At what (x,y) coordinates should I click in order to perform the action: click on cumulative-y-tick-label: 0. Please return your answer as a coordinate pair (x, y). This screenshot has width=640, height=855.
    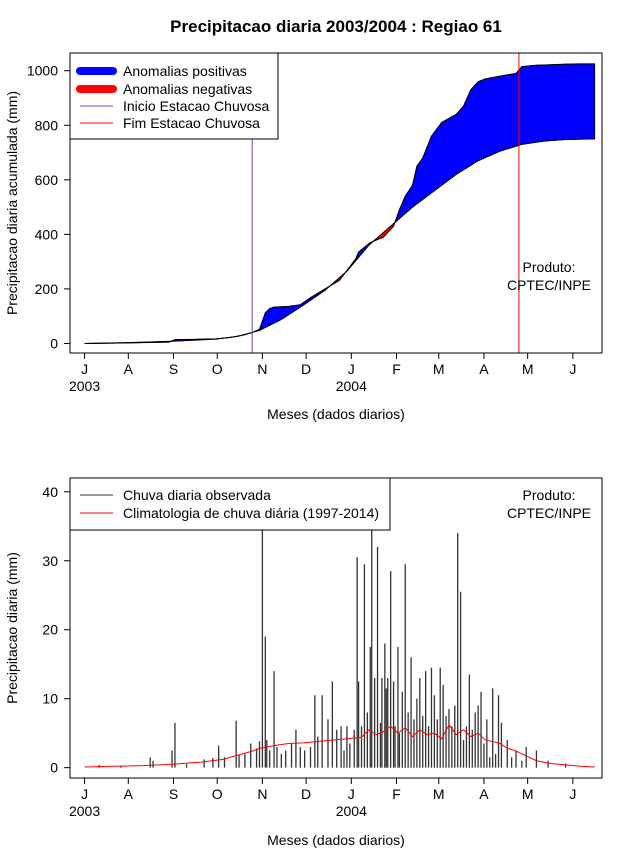
    Looking at the image, I should click on (54, 343).